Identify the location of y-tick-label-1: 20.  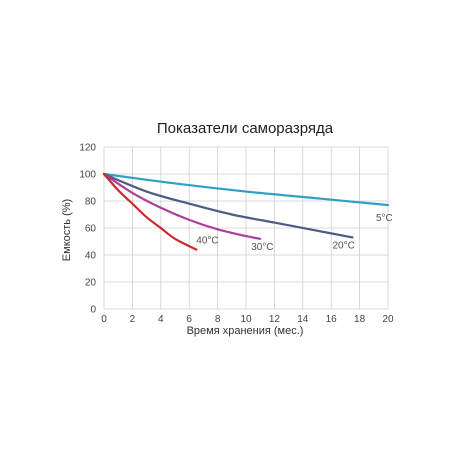
(91, 283).